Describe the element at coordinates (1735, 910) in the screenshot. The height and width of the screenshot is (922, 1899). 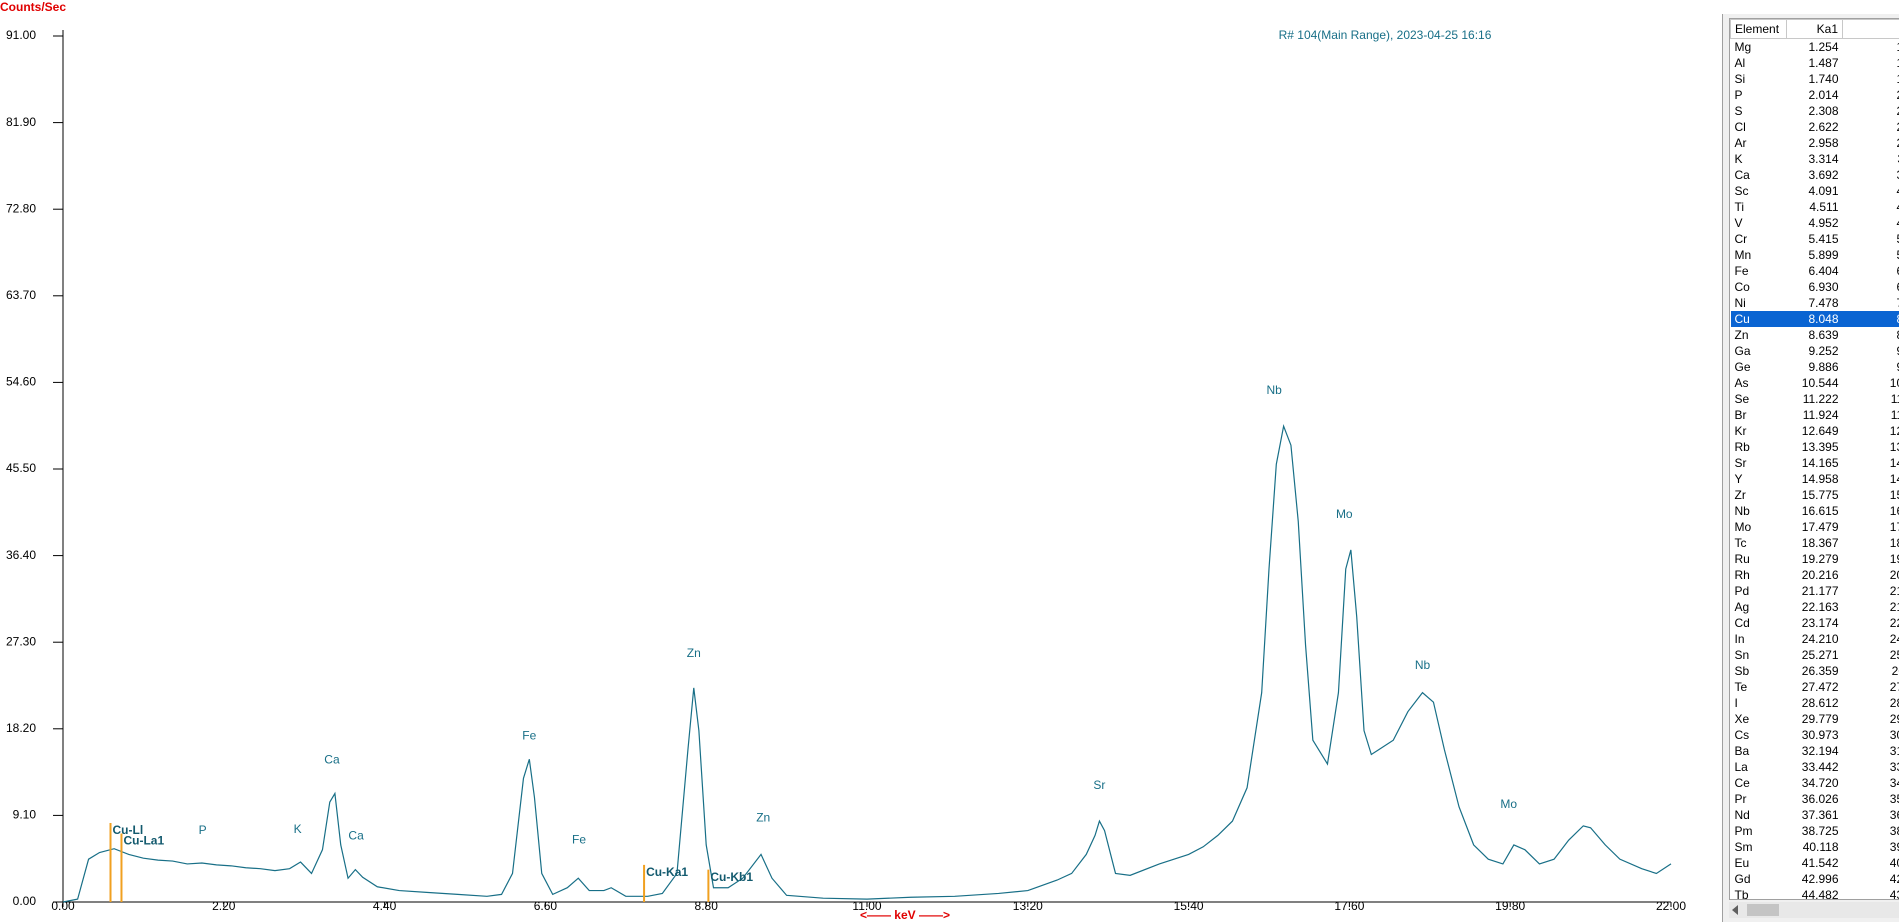
I see `scroll-left` at that location.